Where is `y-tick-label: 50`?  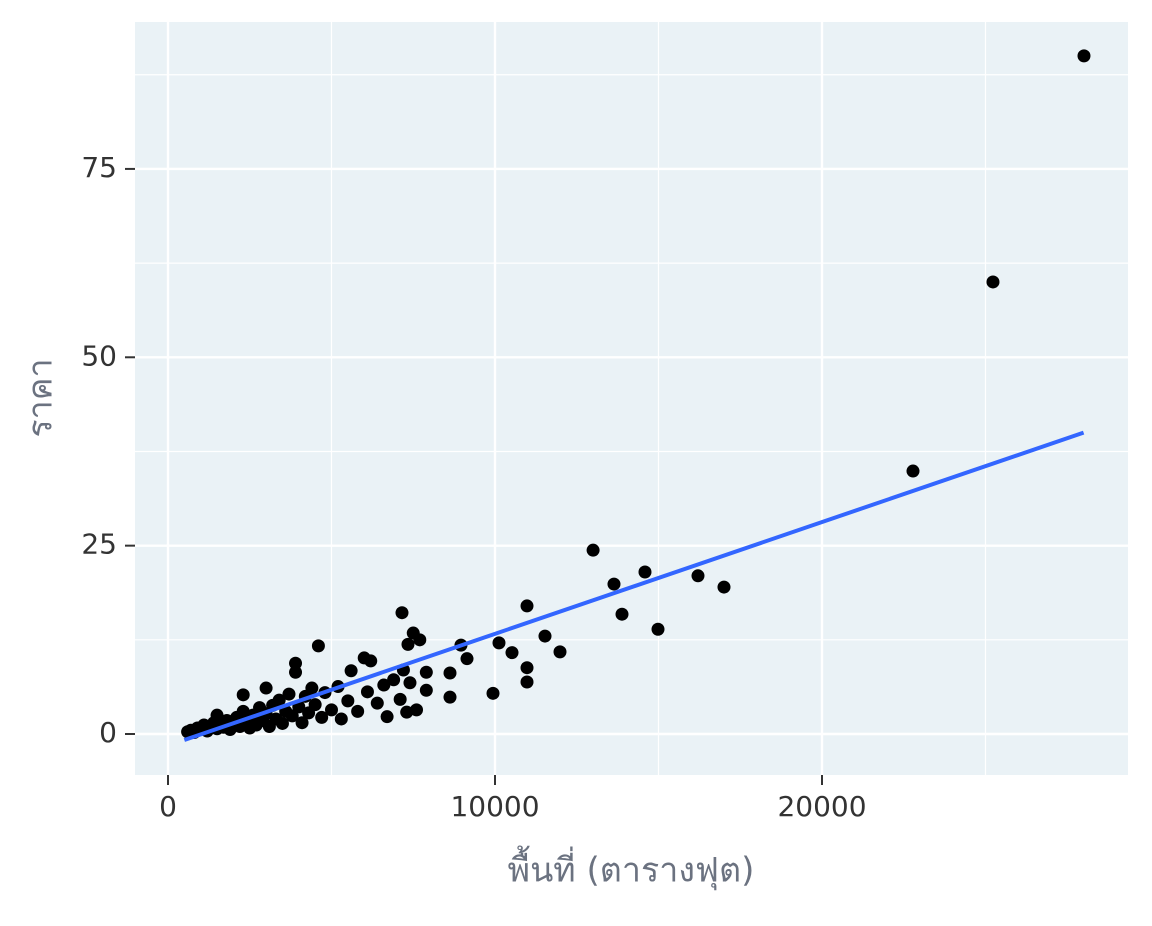
y-tick-label: 50 is located at coordinates (99, 355).